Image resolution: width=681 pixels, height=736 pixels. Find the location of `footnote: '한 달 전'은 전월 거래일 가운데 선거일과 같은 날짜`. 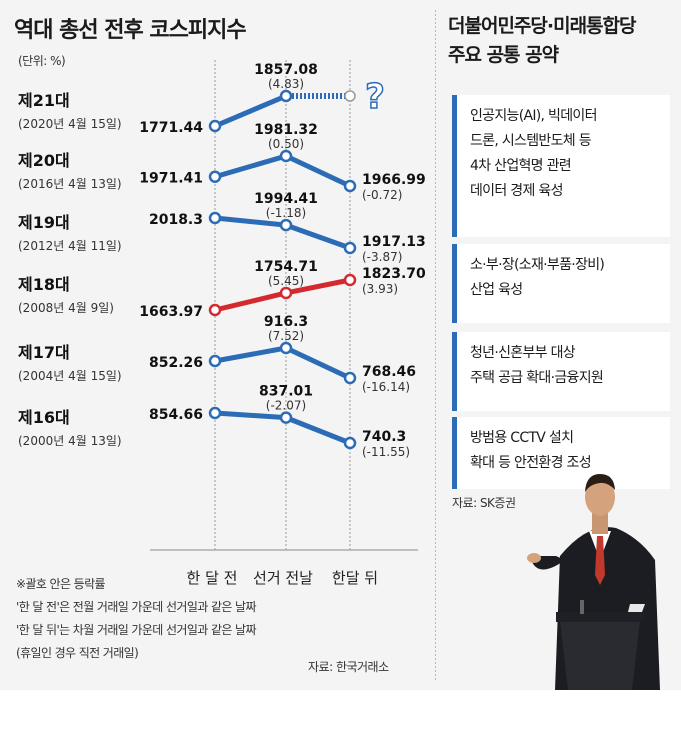

footnote: '한 달 전'은 전월 거래일 가운데 선거일과 같은 날짜 is located at coordinates (136, 607).